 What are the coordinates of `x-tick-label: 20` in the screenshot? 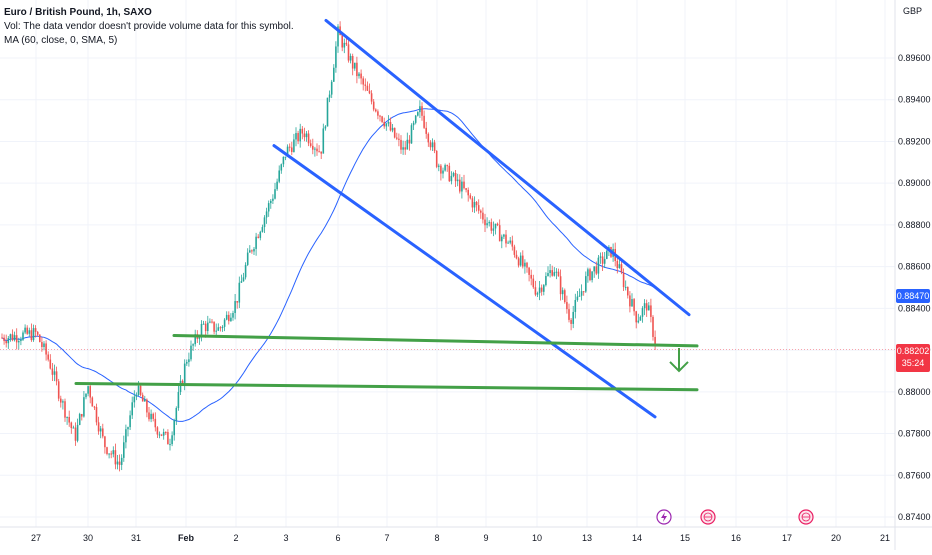 It's located at (836, 538).